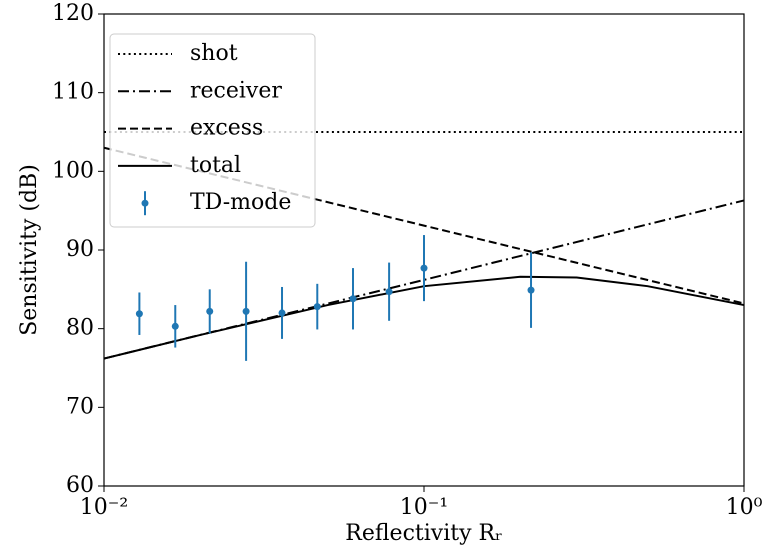  Describe the element at coordinates (73, 13) in the screenshot. I see `y-tick-label: 120` at that location.